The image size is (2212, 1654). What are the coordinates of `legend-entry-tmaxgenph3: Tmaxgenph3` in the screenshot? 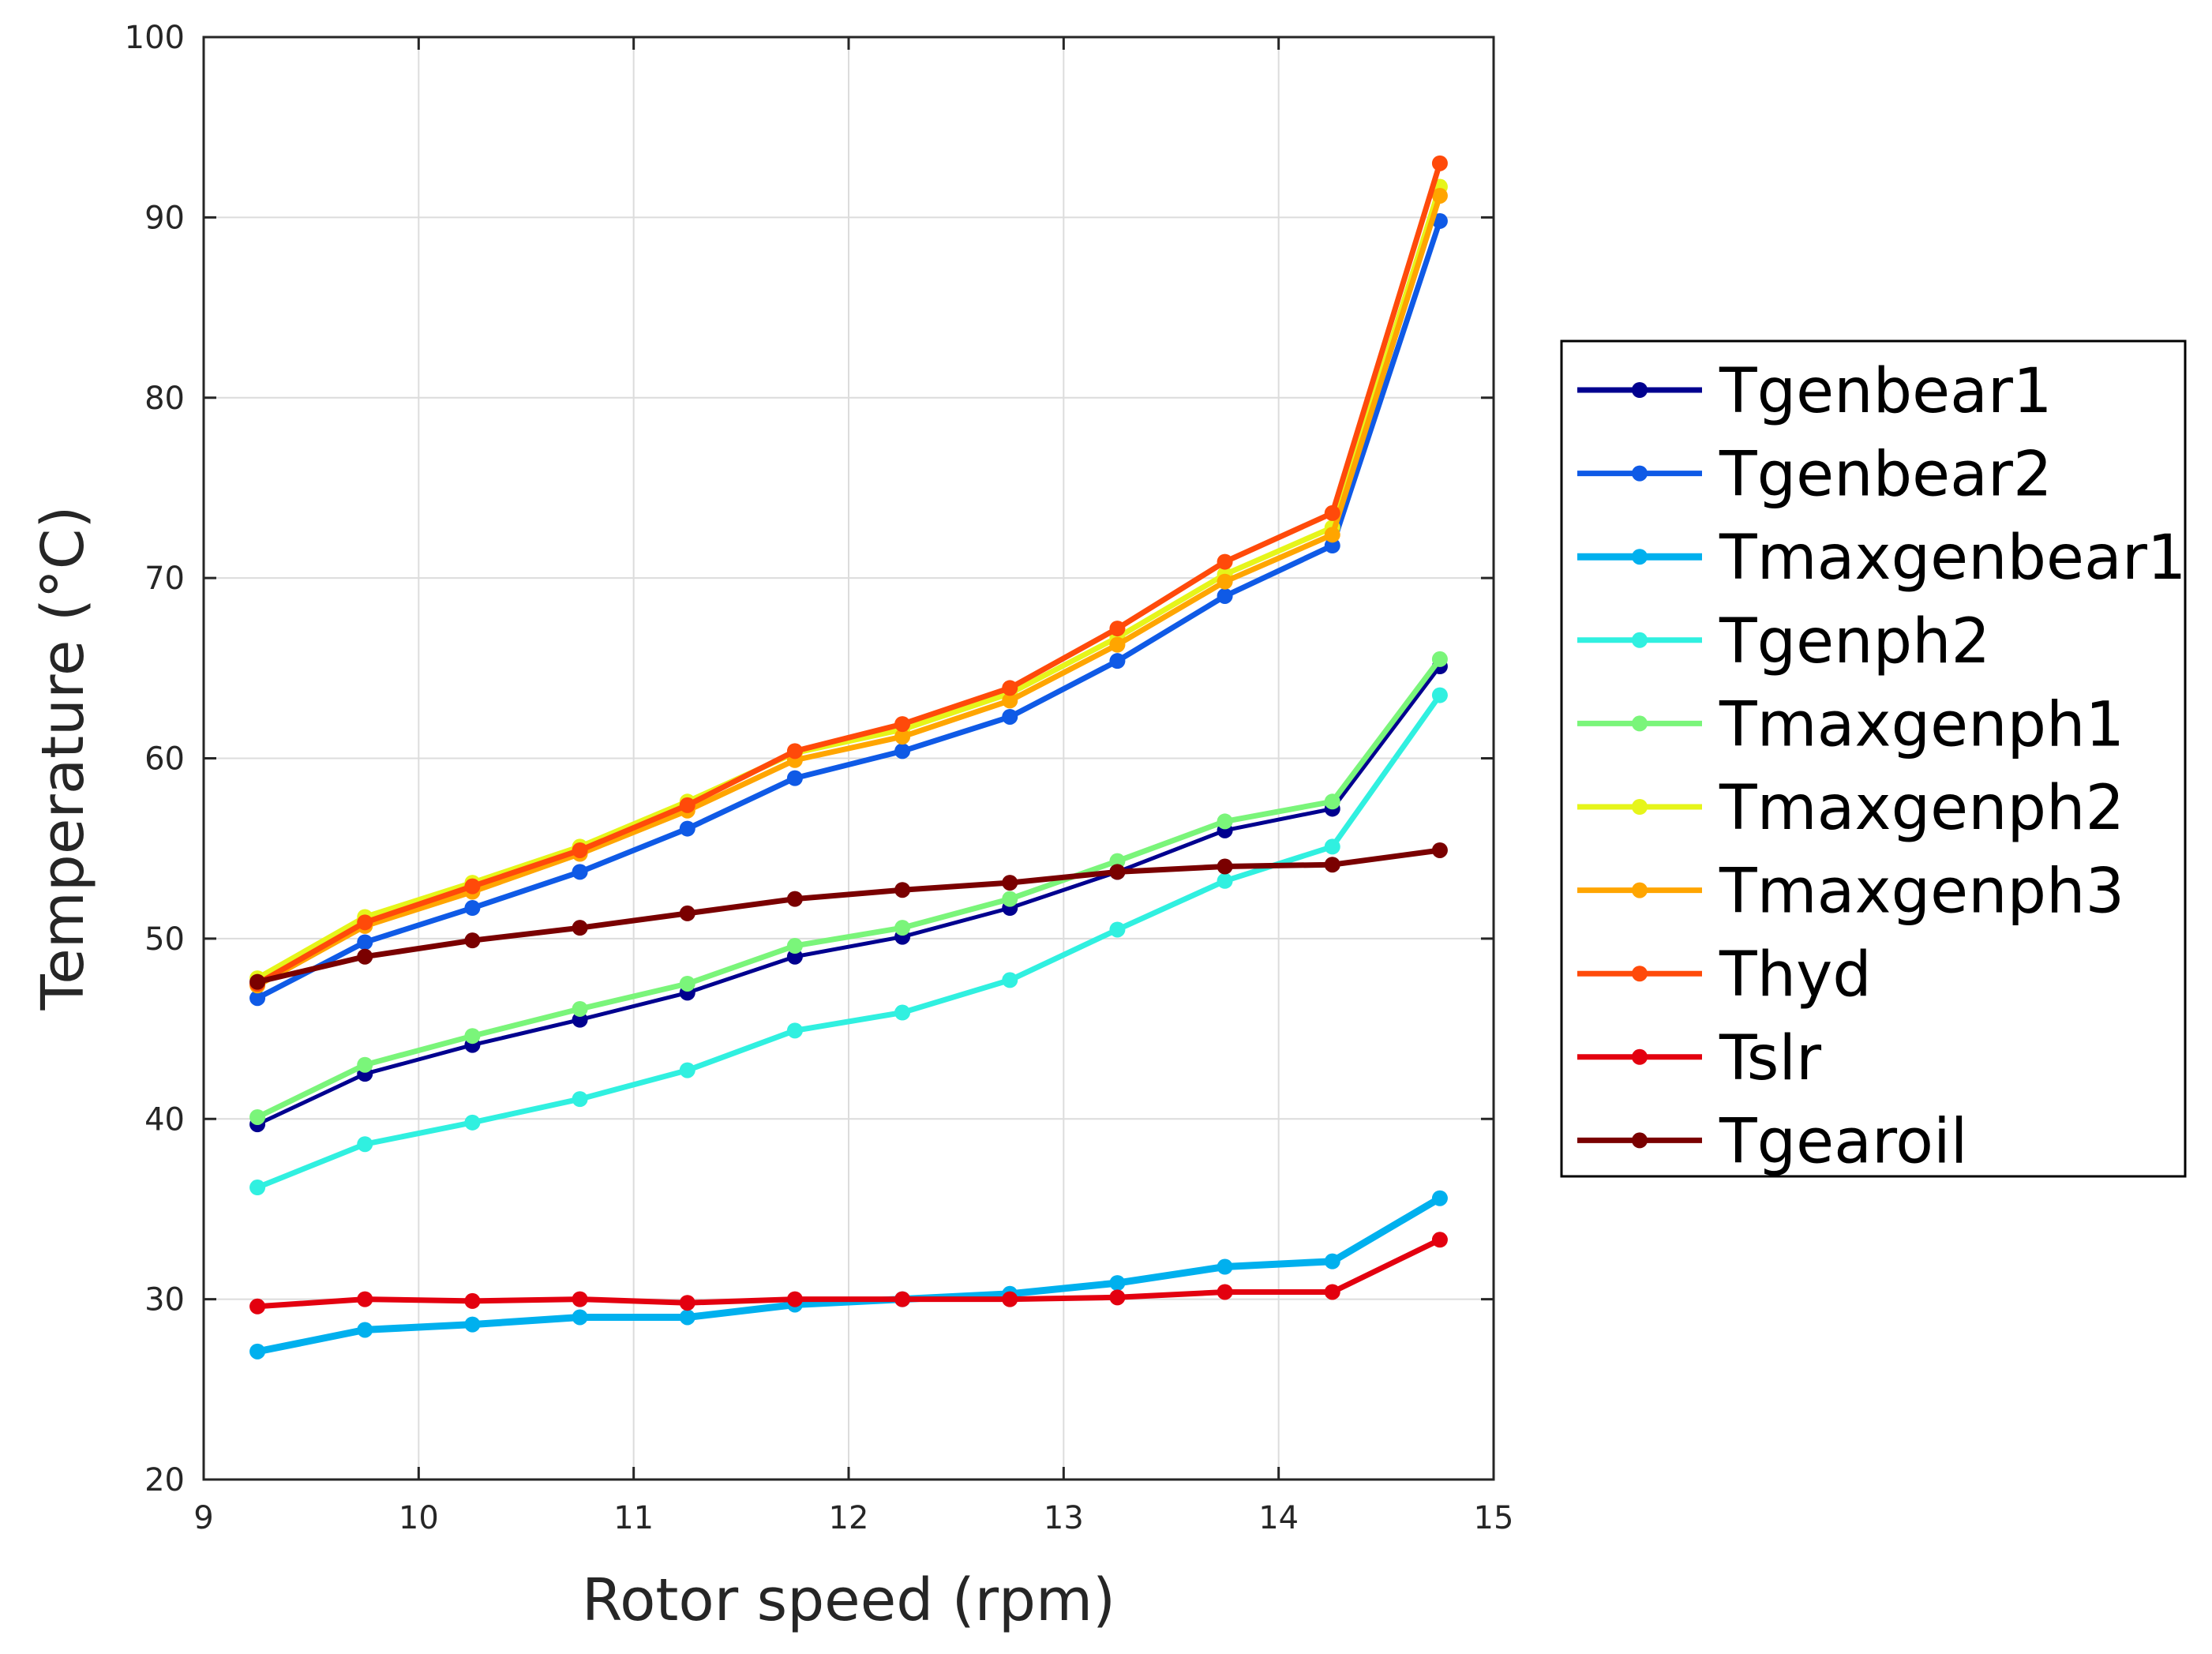 It's located at (1850, 892).